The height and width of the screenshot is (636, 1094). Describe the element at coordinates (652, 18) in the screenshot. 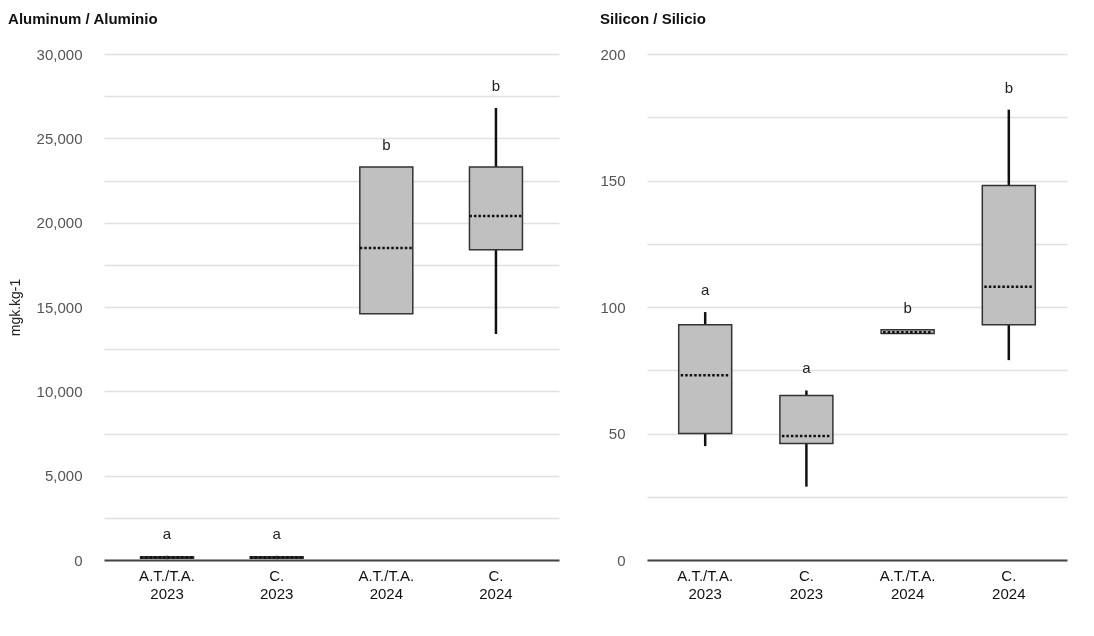

I see `chart-title: Silicon / Silicio` at that location.